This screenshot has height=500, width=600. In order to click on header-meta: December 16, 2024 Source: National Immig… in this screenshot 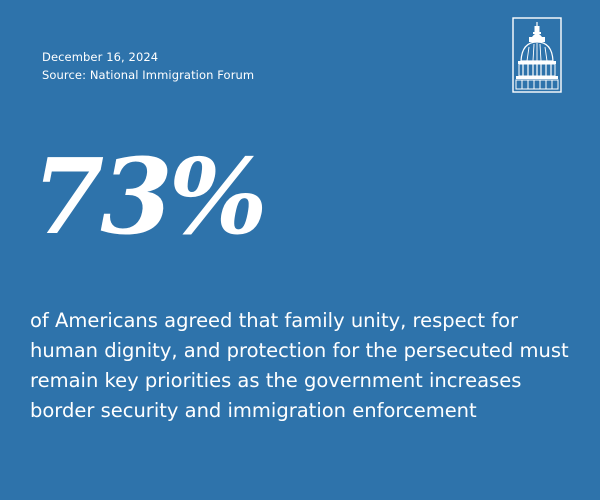, I will do `click(148, 66)`.